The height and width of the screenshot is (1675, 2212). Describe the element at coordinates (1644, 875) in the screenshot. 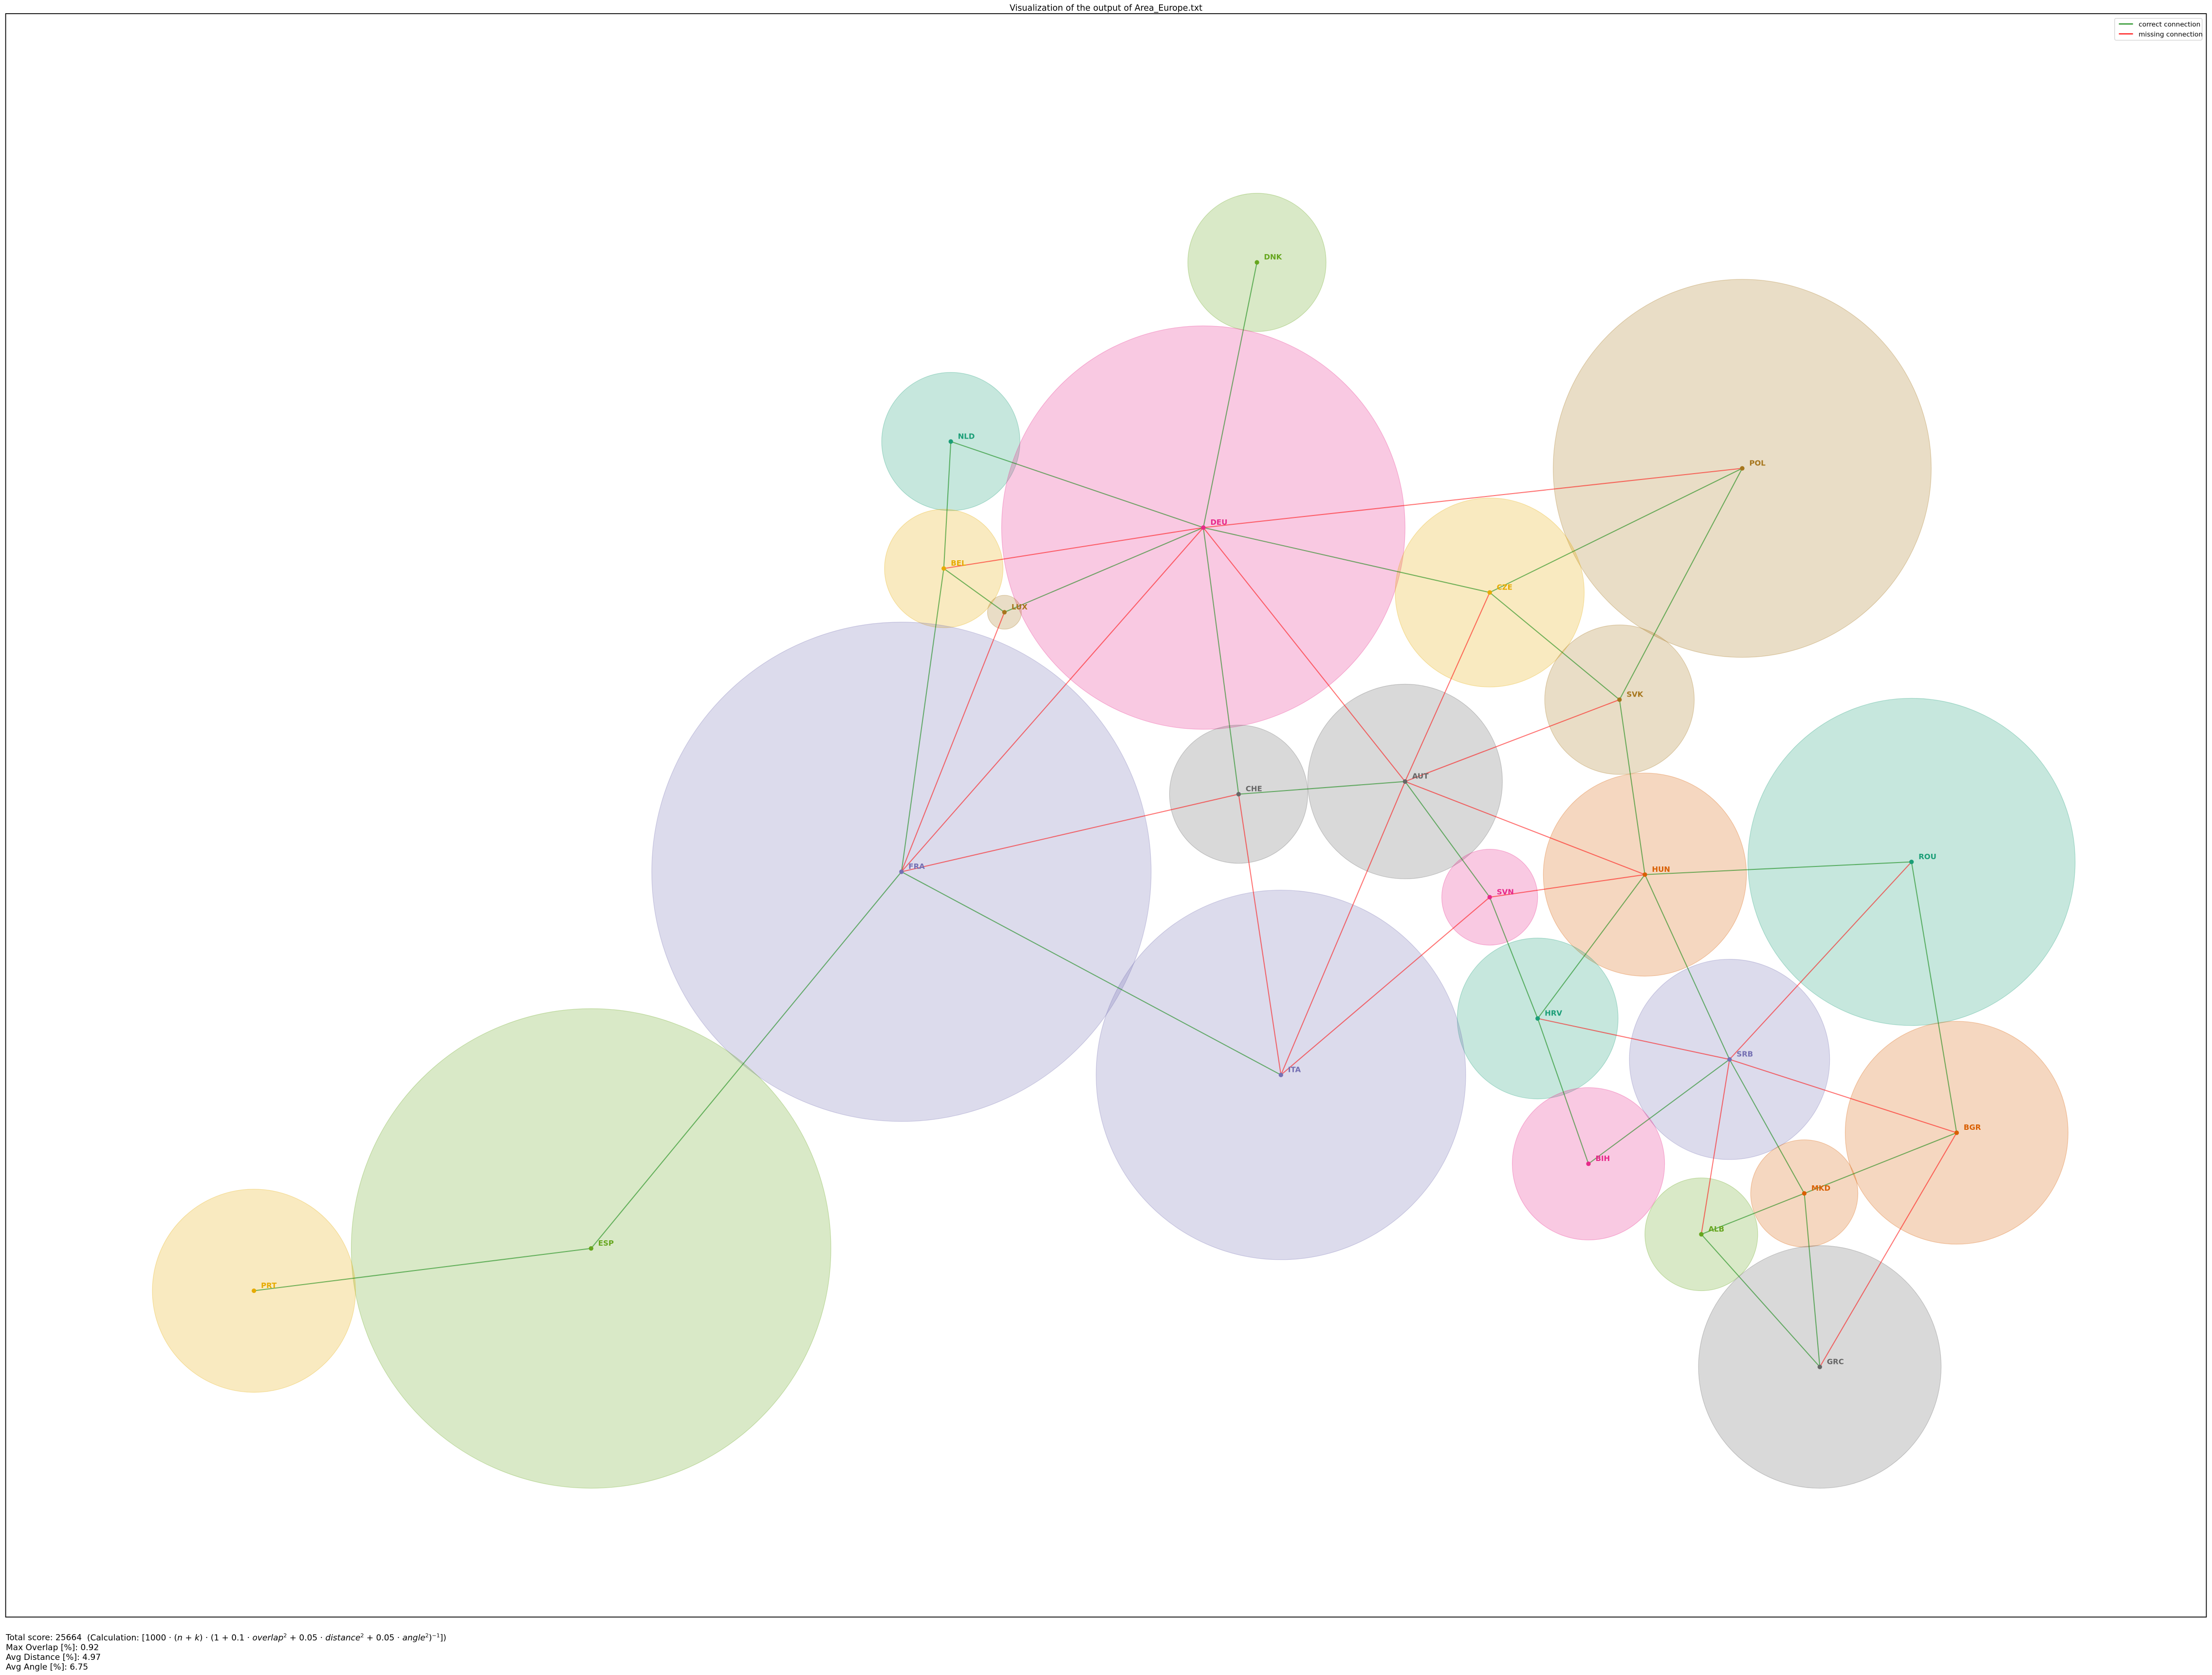

I see `node-marker-hun` at that location.